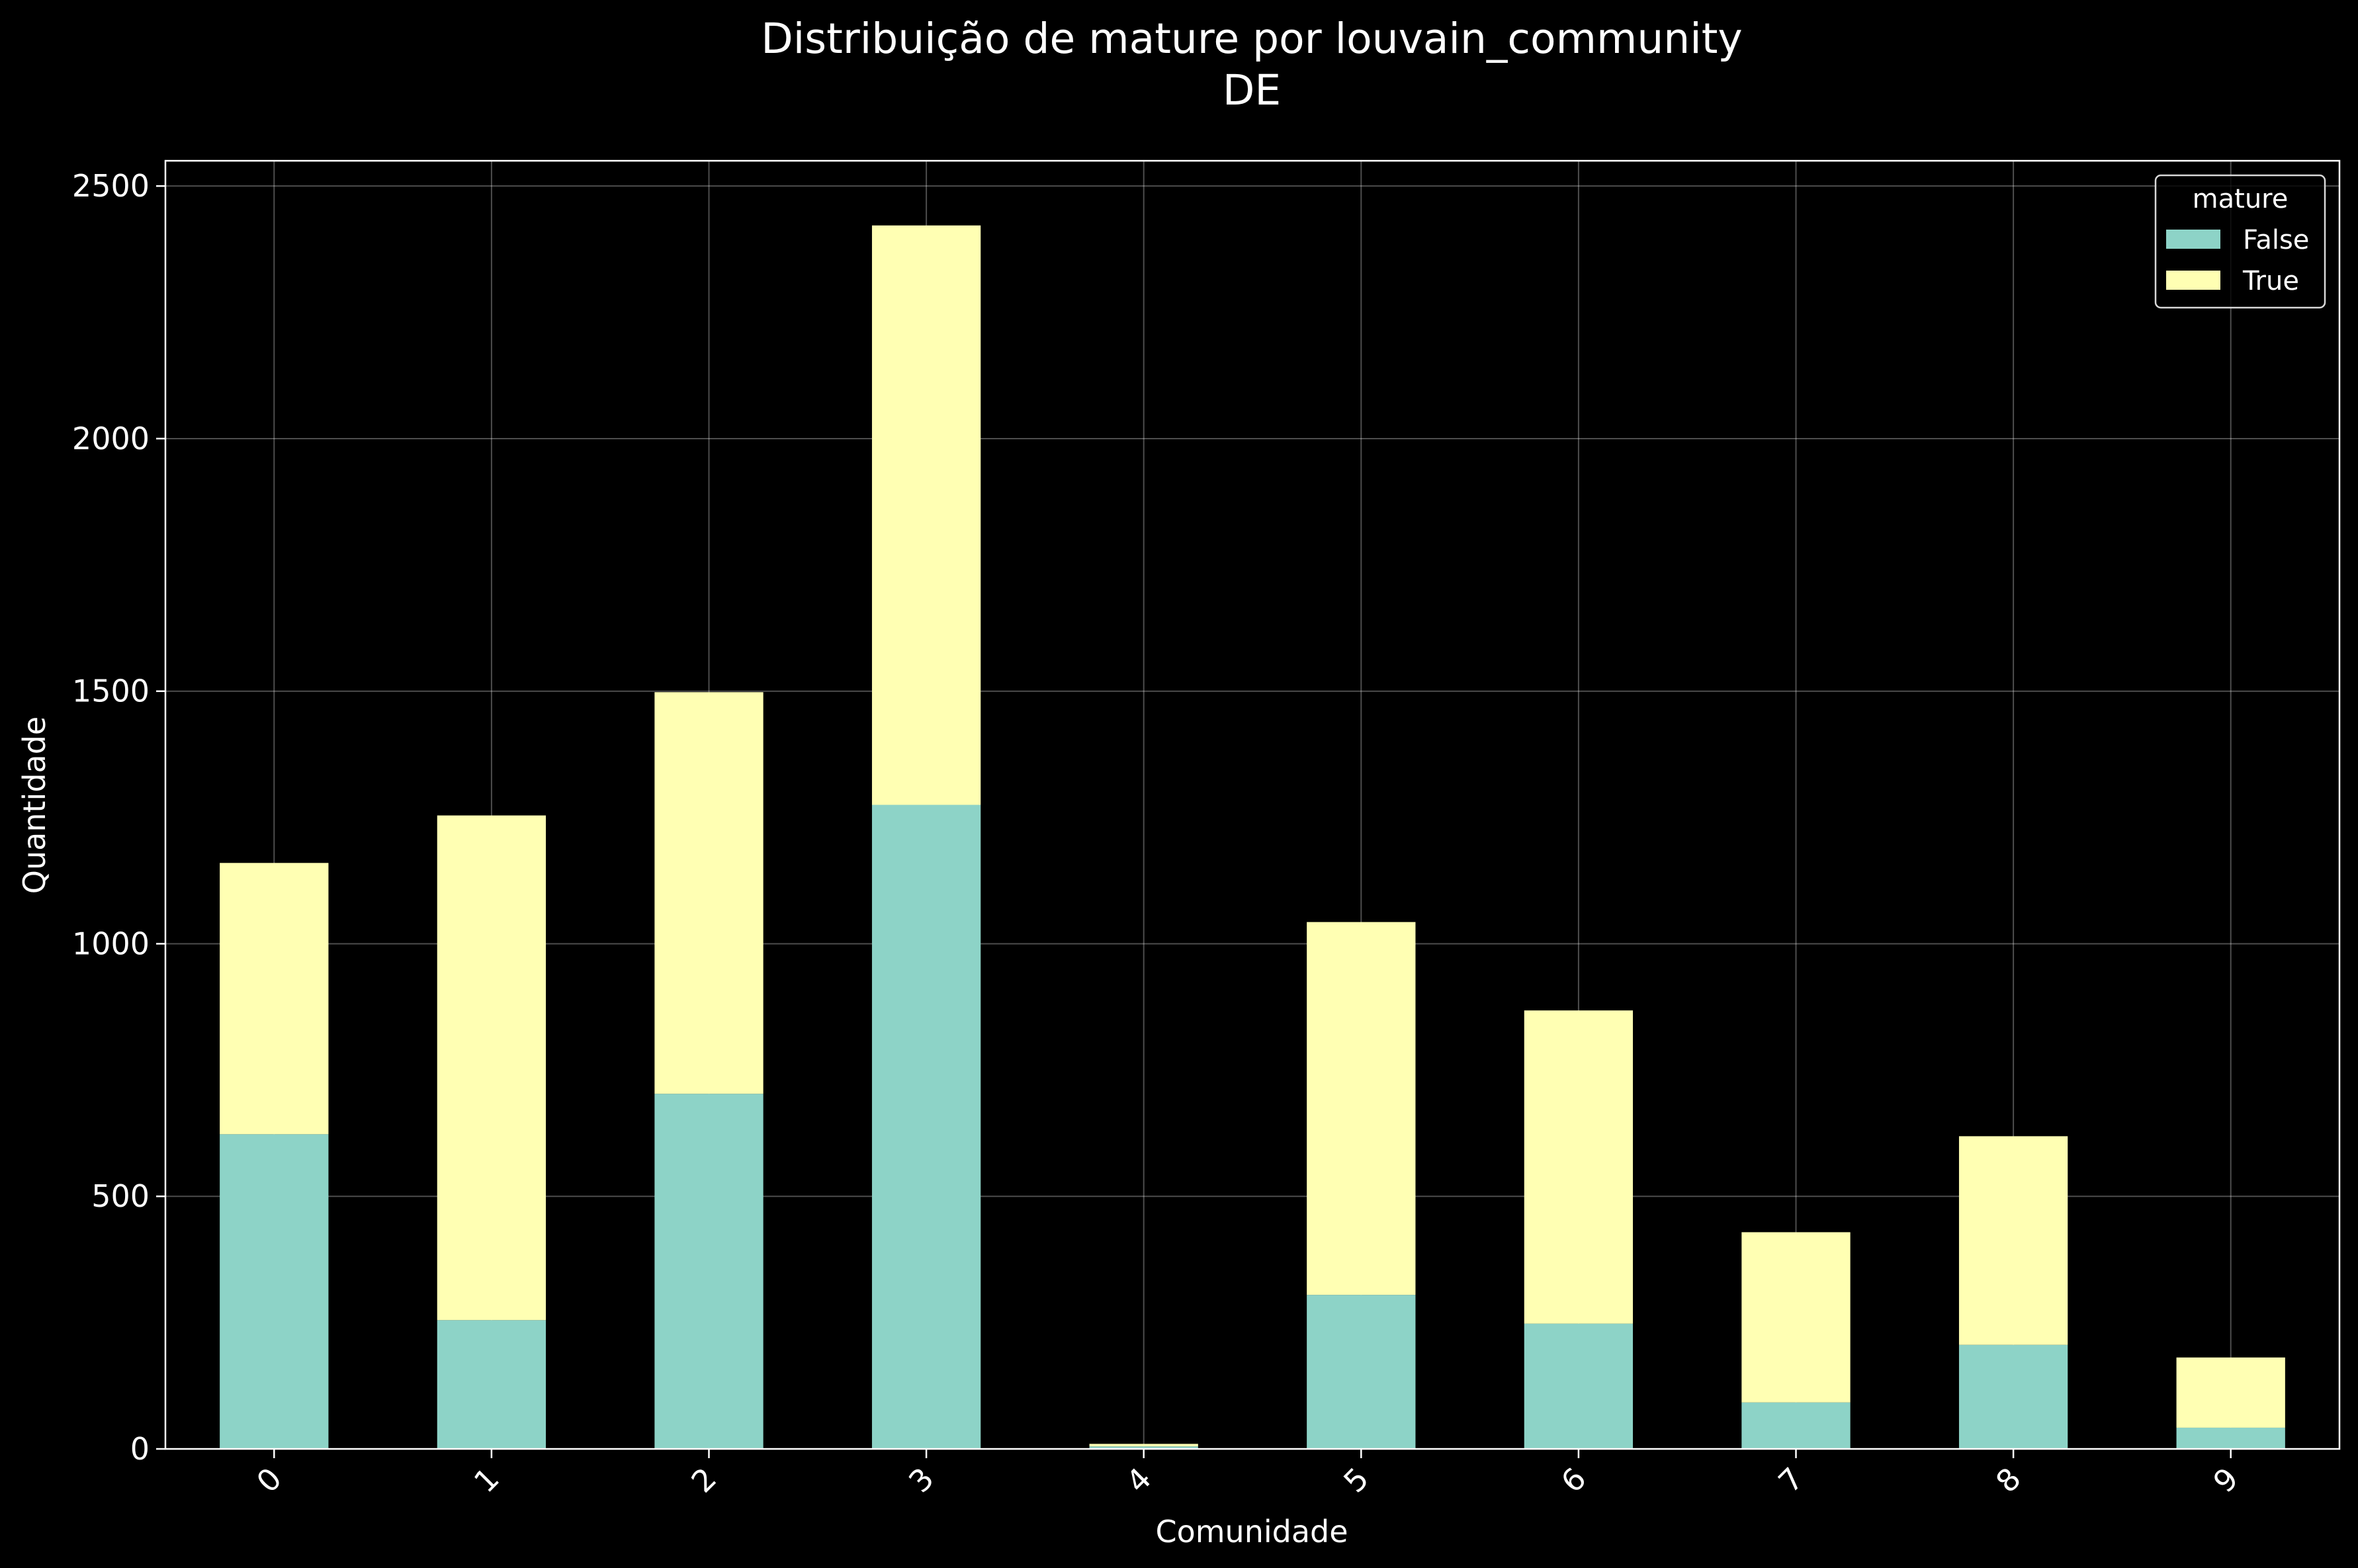 This screenshot has width=2358, height=1568. I want to click on y-tick-label: 500, so click(121, 1196).